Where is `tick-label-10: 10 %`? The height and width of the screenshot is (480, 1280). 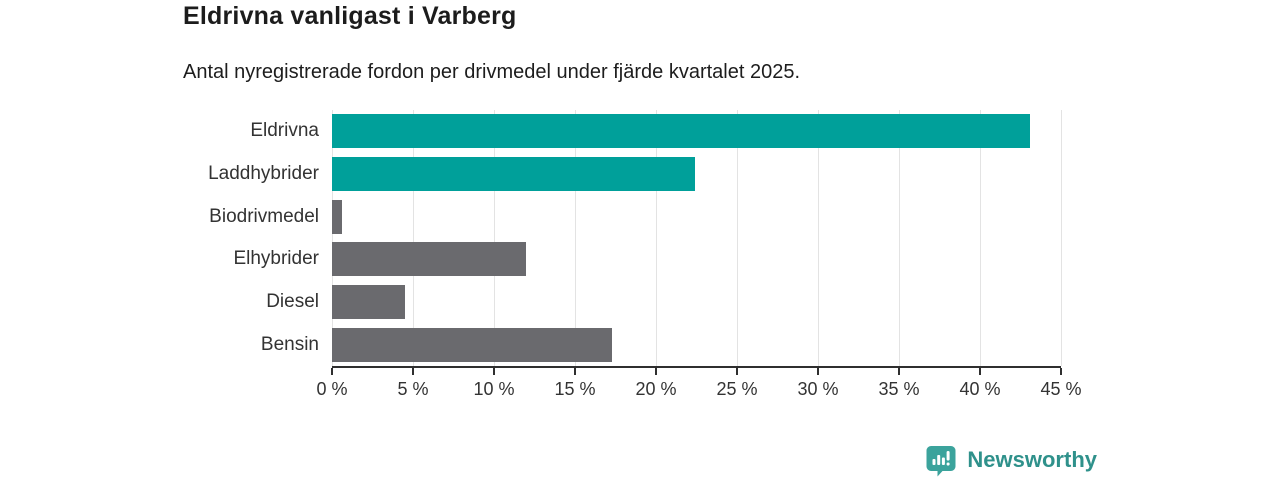 tick-label-10: 10 % is located at coordinates (494, 389).